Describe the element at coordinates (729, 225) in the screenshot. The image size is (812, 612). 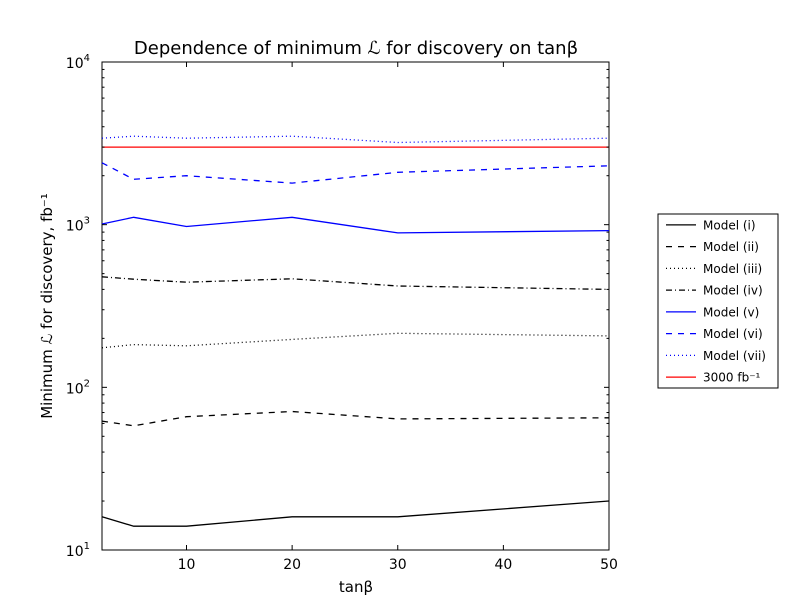
I see `legend-label-model-i: Model (i)` at that location.